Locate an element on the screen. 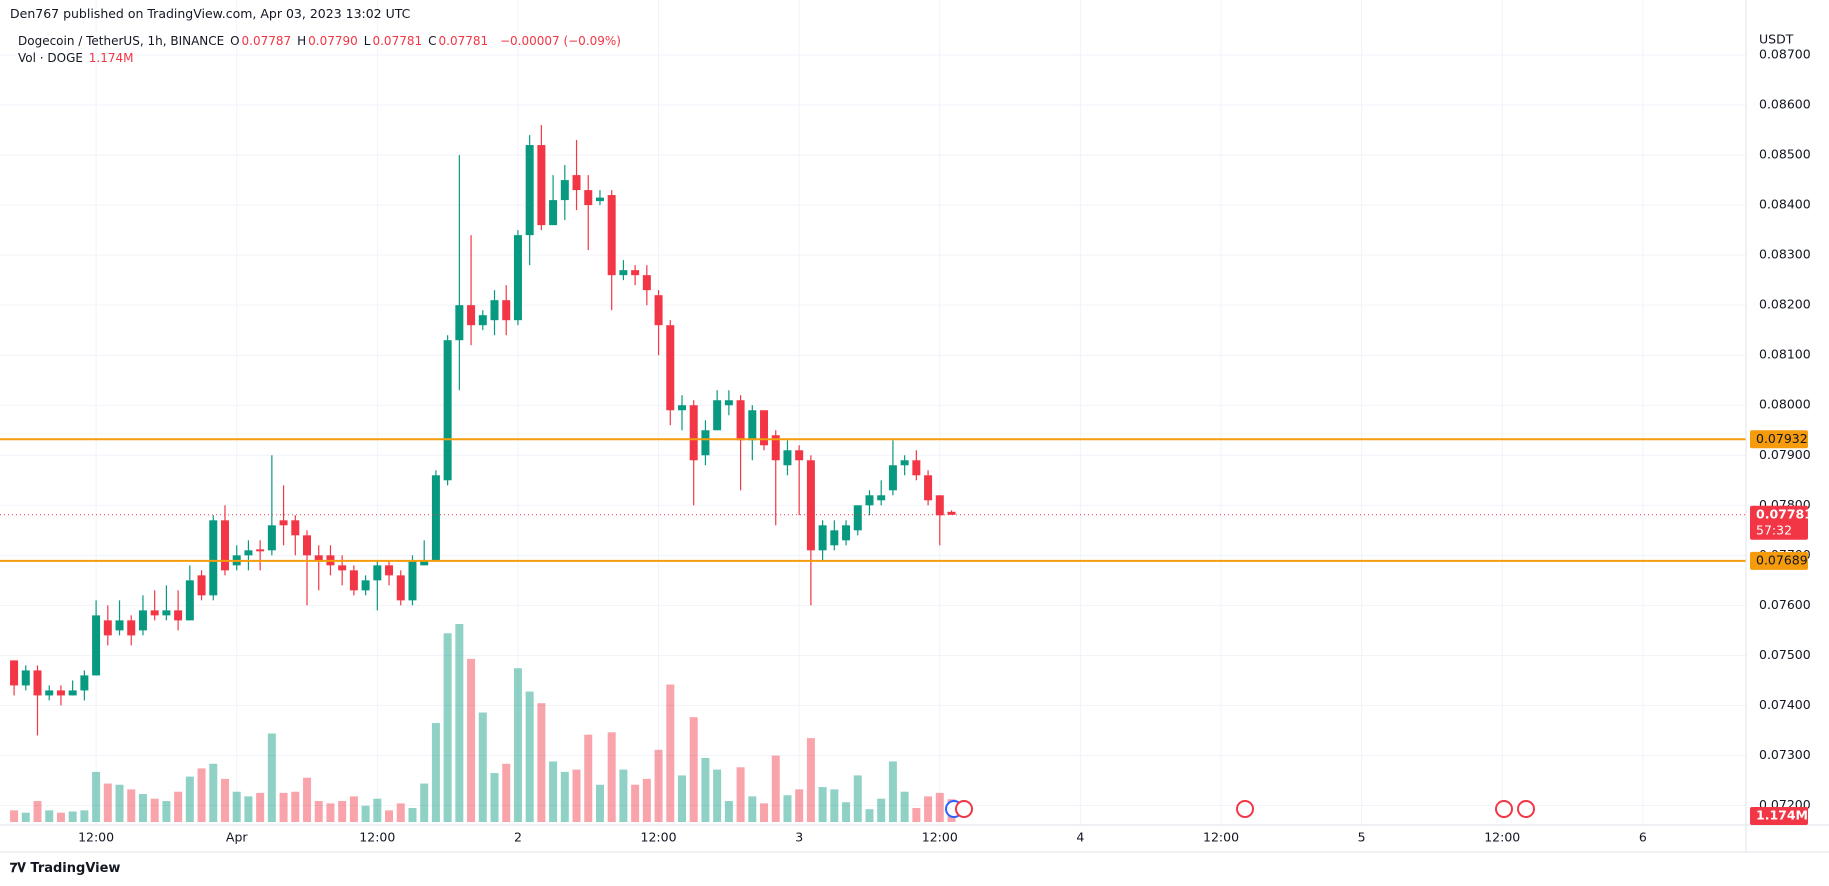 This screenshot has height=886, width=1829. y-tick-label: 0.08200 is located at coordinates (1785, 304).